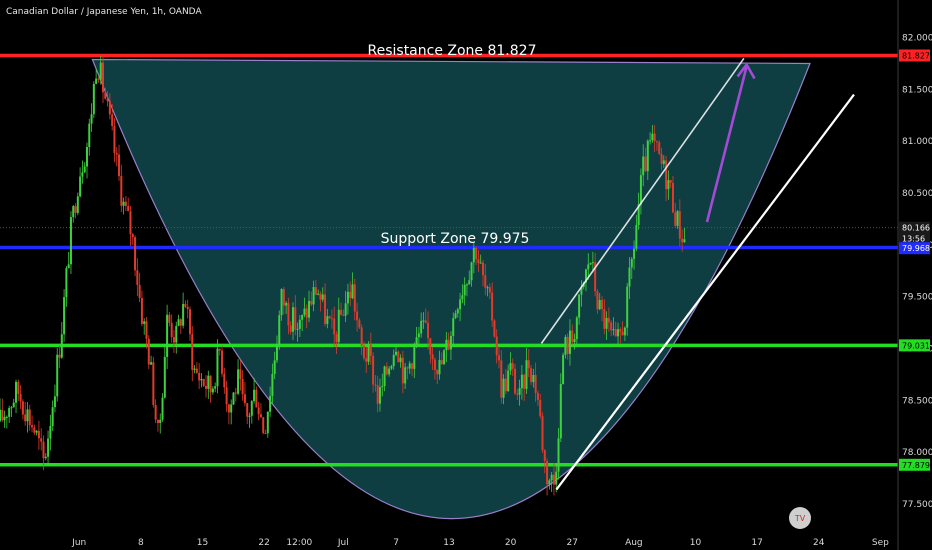  What do you see at coordinates (696, 543) in the screenshot?
I see `x-tick-label: 10` at bounding box center [696, 543].